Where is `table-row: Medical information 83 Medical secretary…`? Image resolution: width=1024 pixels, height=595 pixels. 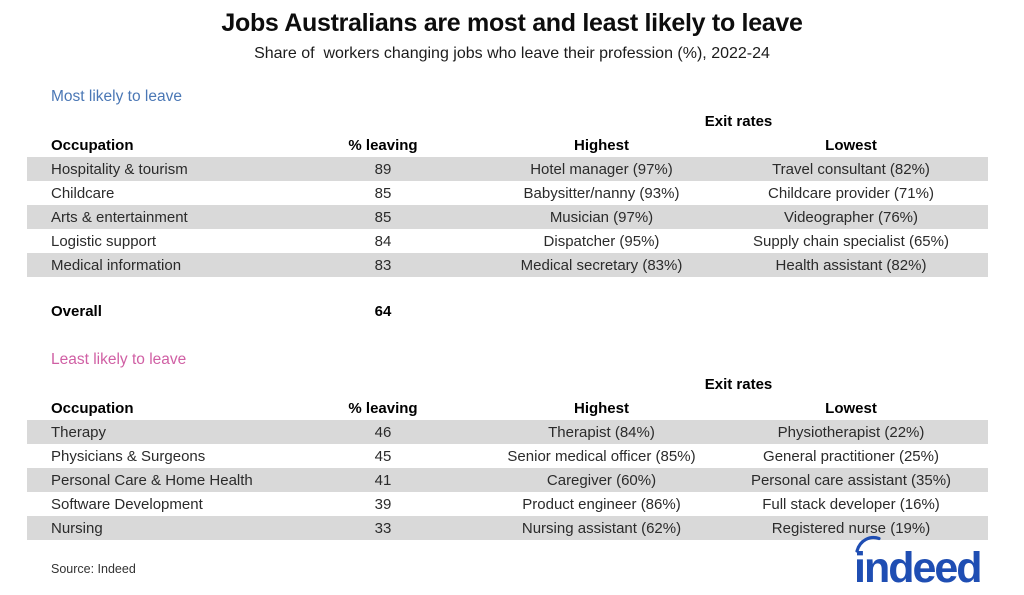
table-row: Medical information 83 Medical secretary… is located at coordinates (508, 265).